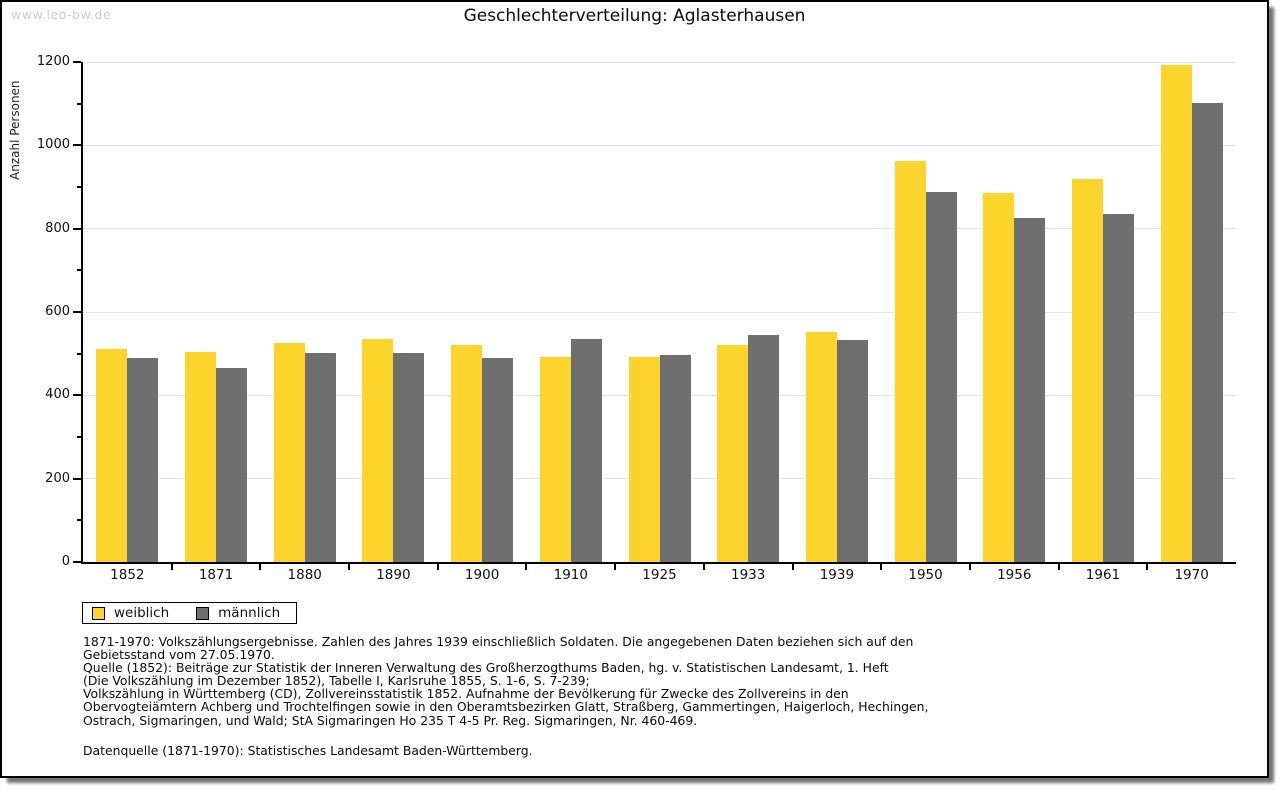 The height and width of the screenshot is (791, 1280). Describe the element at coordinates (910, 361) in the screenshot. I see `bar-weiblich-1950` at that location.